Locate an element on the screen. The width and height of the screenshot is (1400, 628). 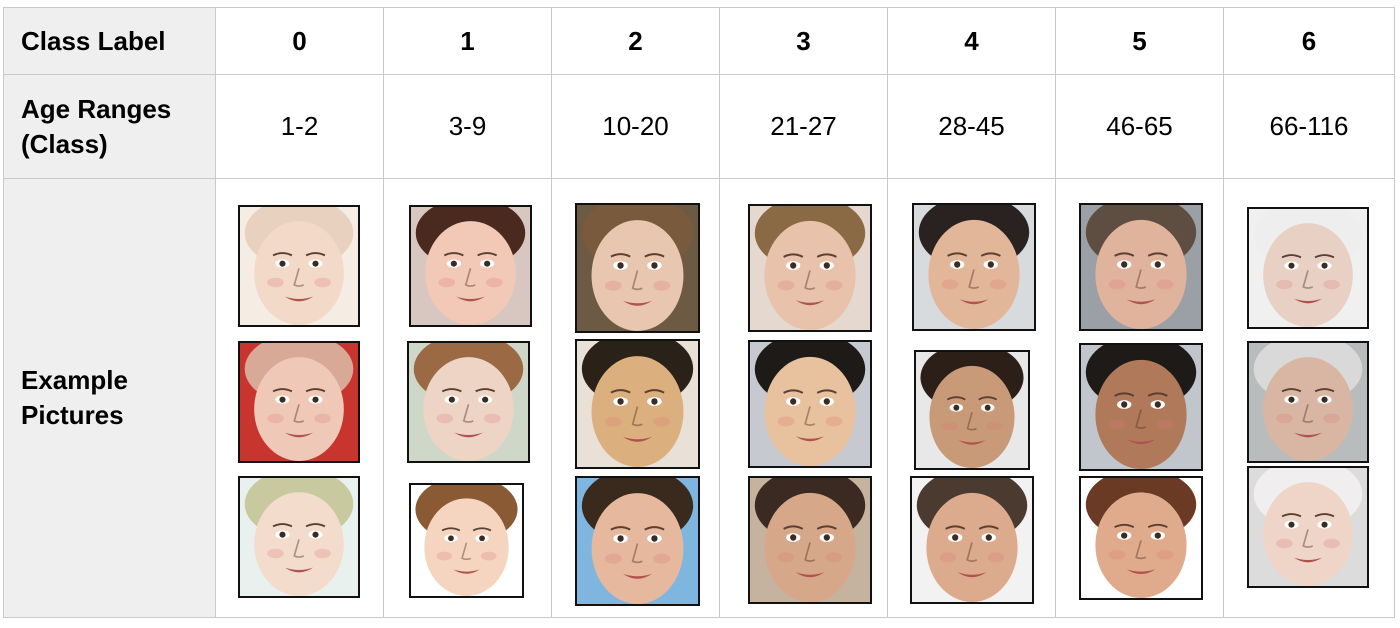
age-range-cell-6: 66-116 is located at coordinates (1309, 126).